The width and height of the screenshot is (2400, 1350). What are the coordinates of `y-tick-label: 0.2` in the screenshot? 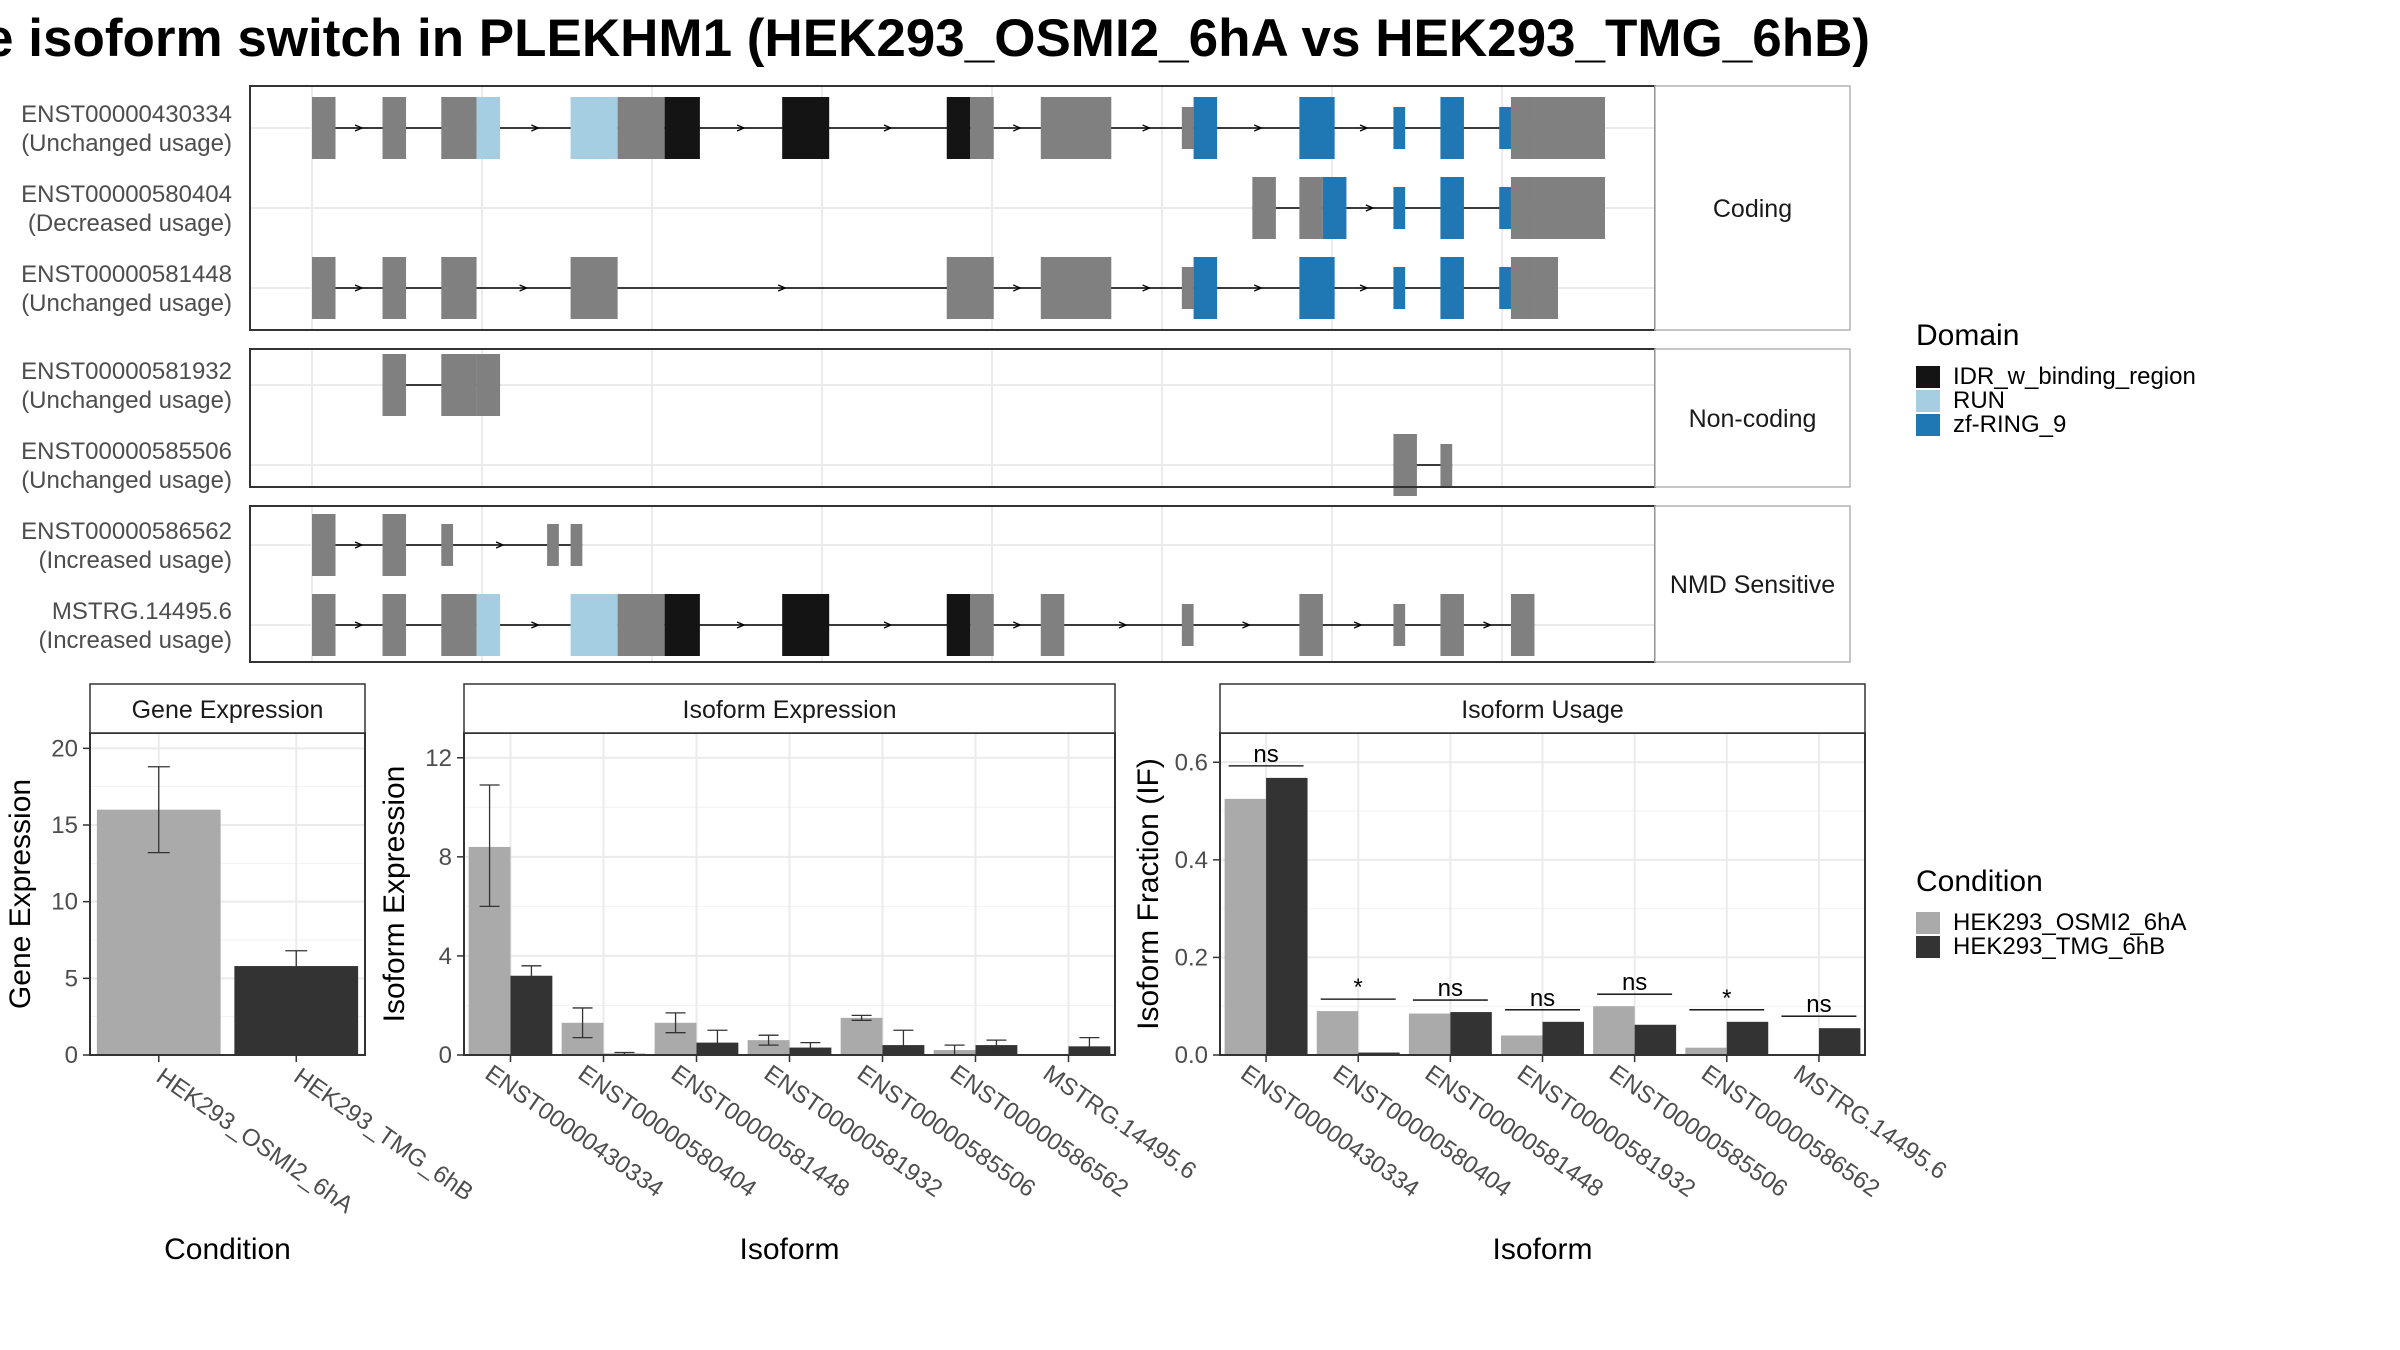 It's located at (1191, 957).